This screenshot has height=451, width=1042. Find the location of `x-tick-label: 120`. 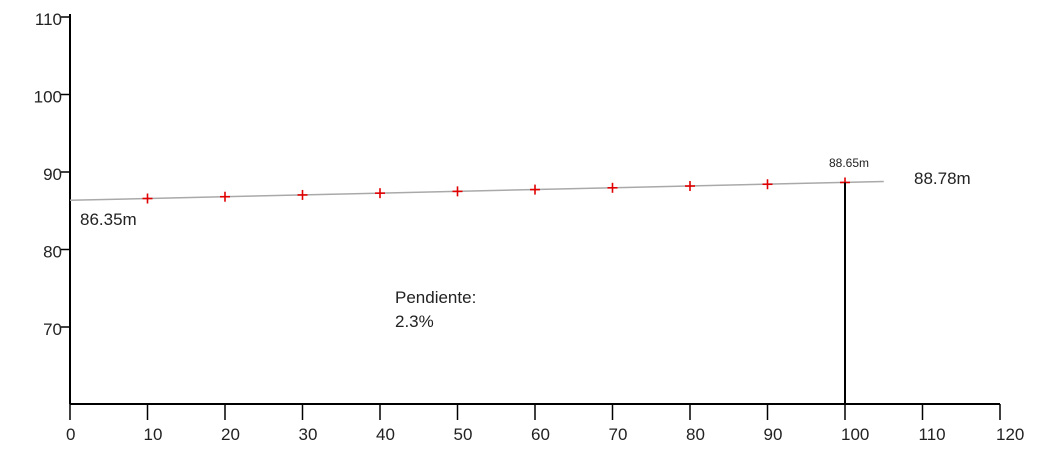

x-tick-label: 120 is located at coordinates (1010, 434).